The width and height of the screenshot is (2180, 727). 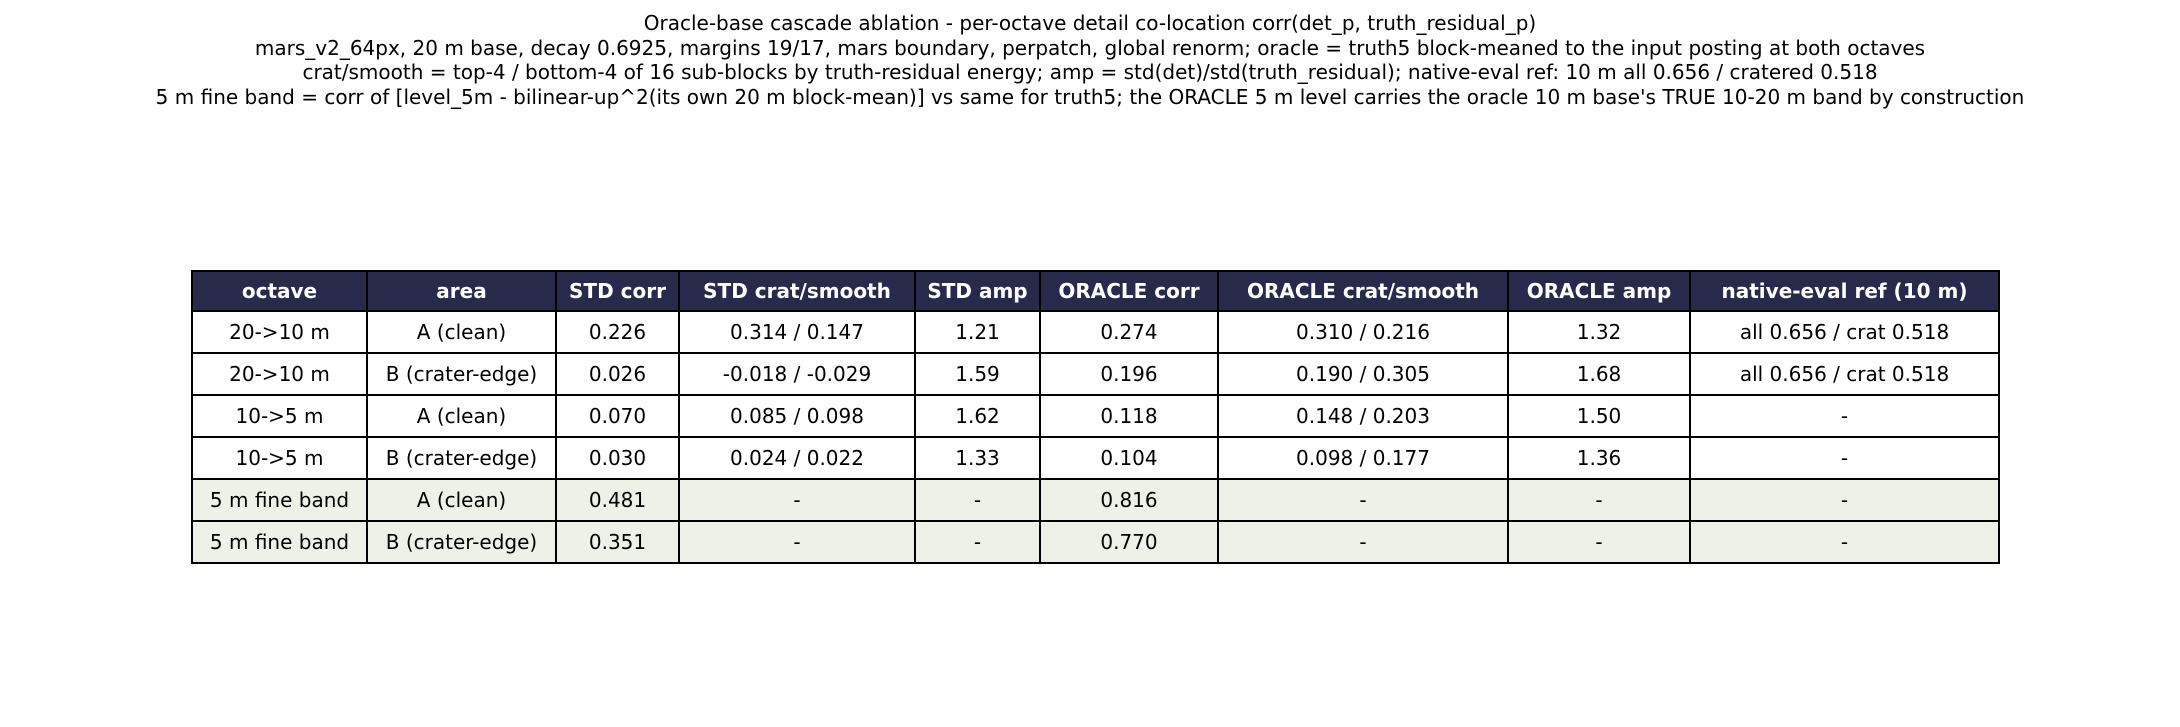 I want to click on table-cell: 1.21, so click(x=977, y=332).